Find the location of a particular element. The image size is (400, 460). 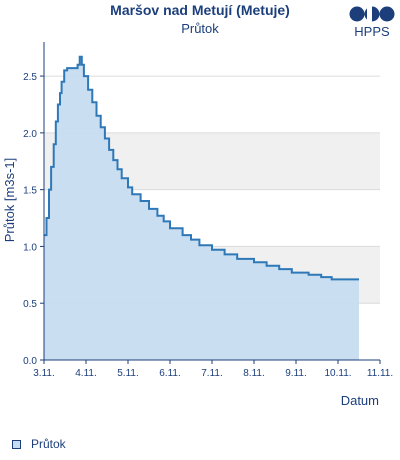

y-ticks: 0.0 0.5 1.0 1.5 2.0 2.5 is located at coordinates (33, 219).